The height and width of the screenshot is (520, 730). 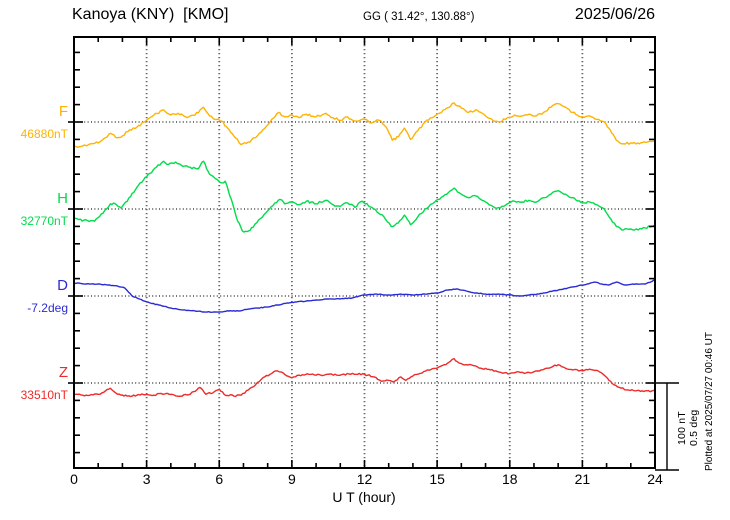 What do you see at coordinates (582, 479) in the screenshot?
I see `x-tick-label-21: 21` at bounding box center [582, 479].